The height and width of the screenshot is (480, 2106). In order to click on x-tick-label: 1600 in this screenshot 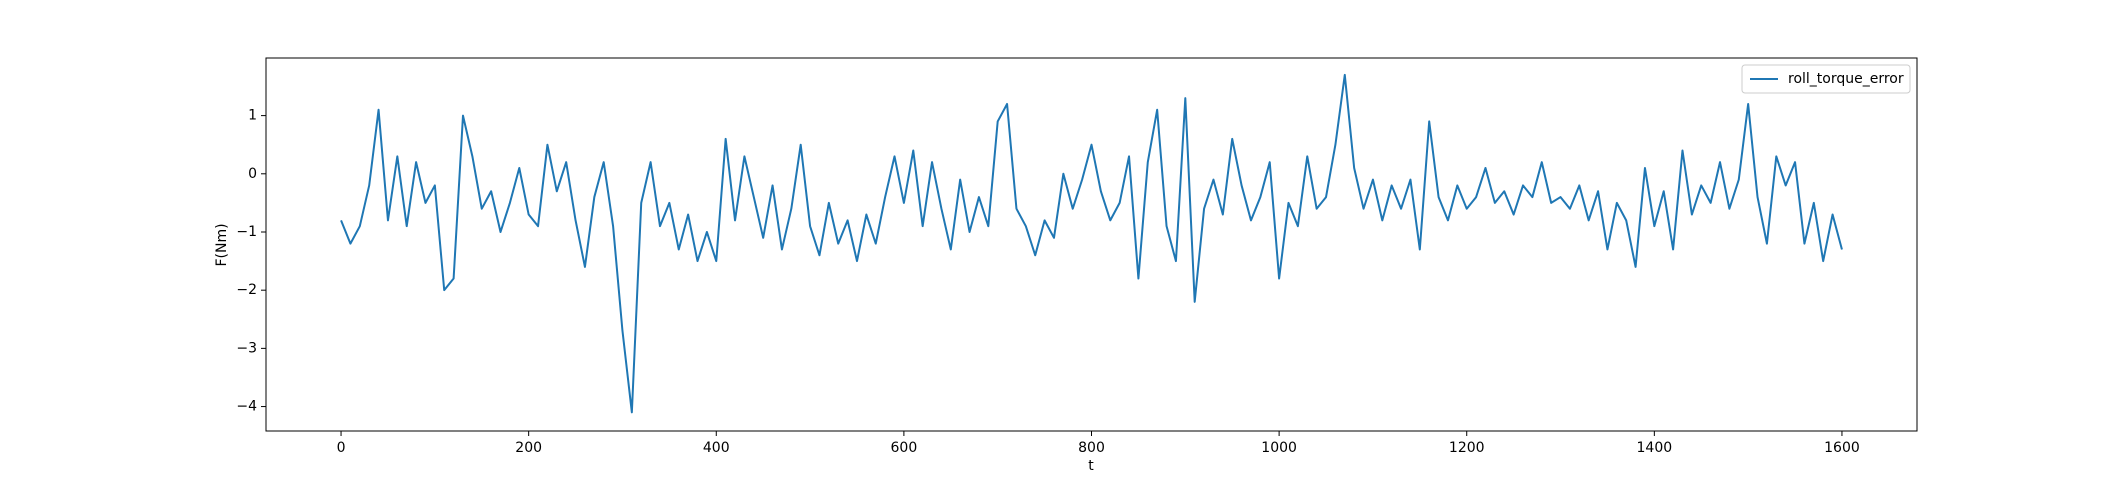, I will do `click(1842, 448)`.